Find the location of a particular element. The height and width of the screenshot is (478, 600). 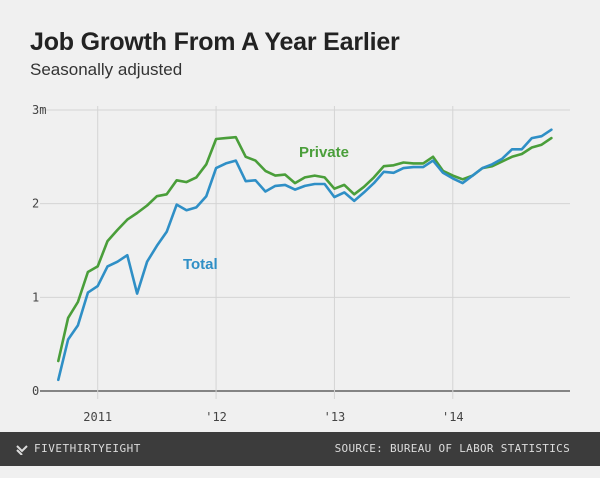

y-tick-label: 3m is located at coordinates (39, 110).